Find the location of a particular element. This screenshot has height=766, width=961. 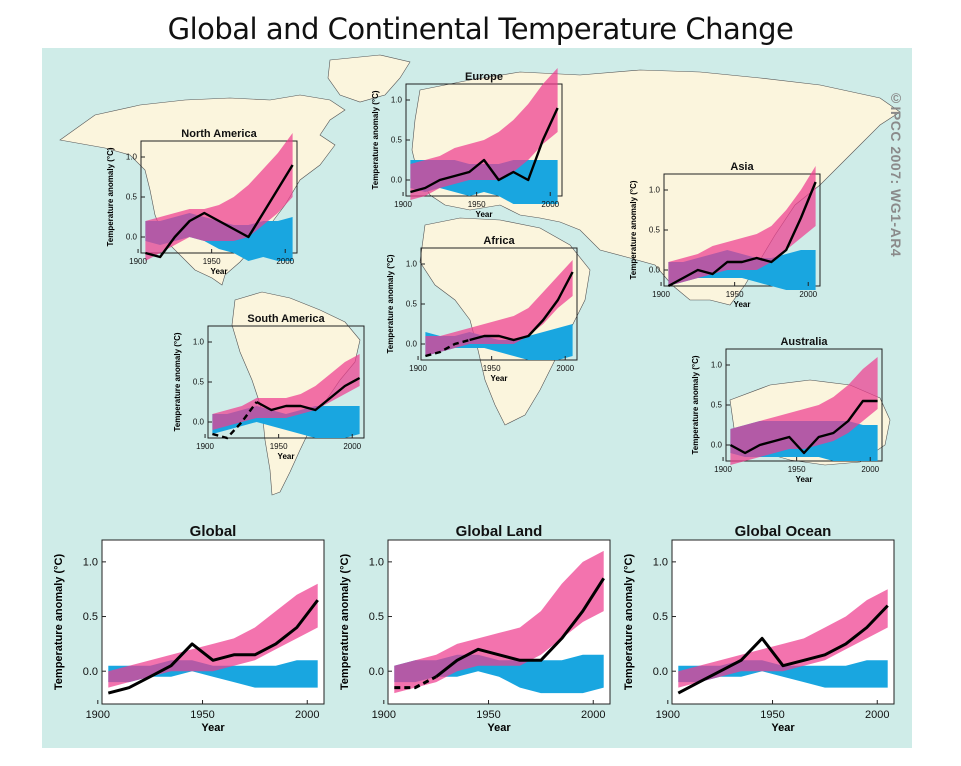

chart-title: Australia is located at coordinates (804, 342).